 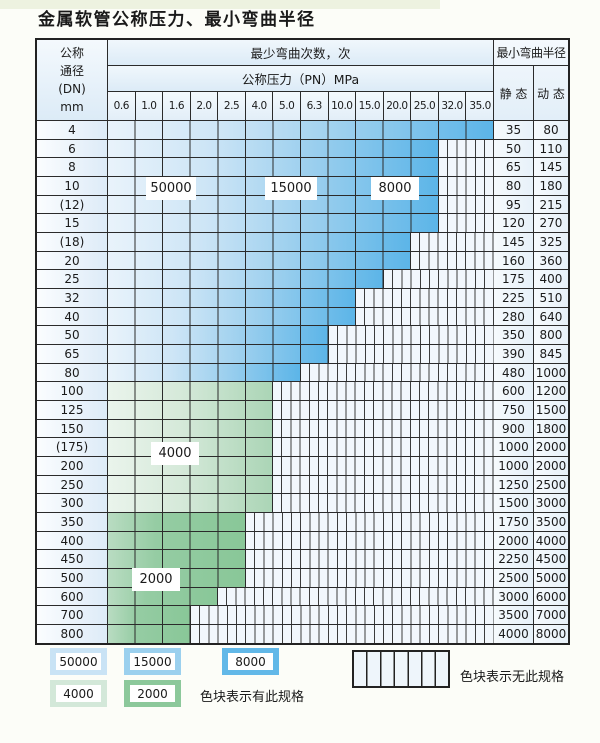 What do you see at coordinates (72, 279) in the screenshot?
I see `dn-cell: 25` at bounding box center [72, 279].